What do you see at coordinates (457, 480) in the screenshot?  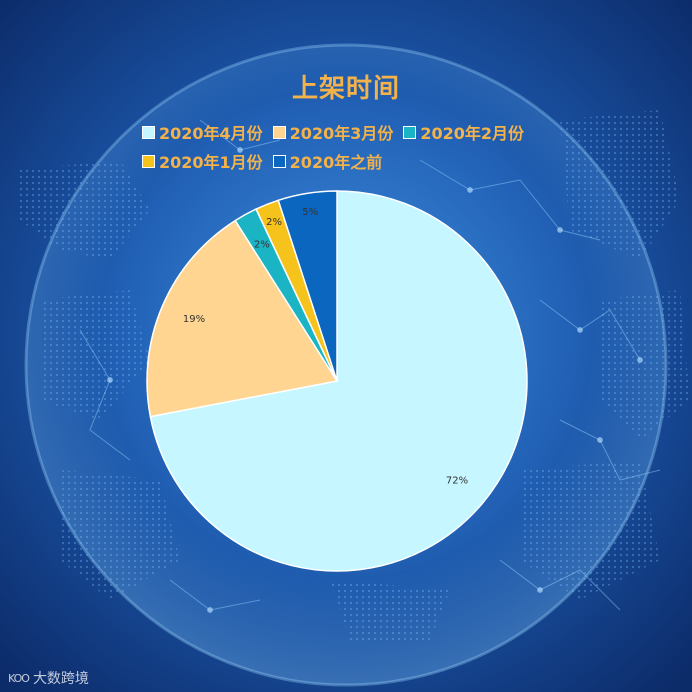 I see `slice-label-april: 72%` at bounding box center [457, 480].